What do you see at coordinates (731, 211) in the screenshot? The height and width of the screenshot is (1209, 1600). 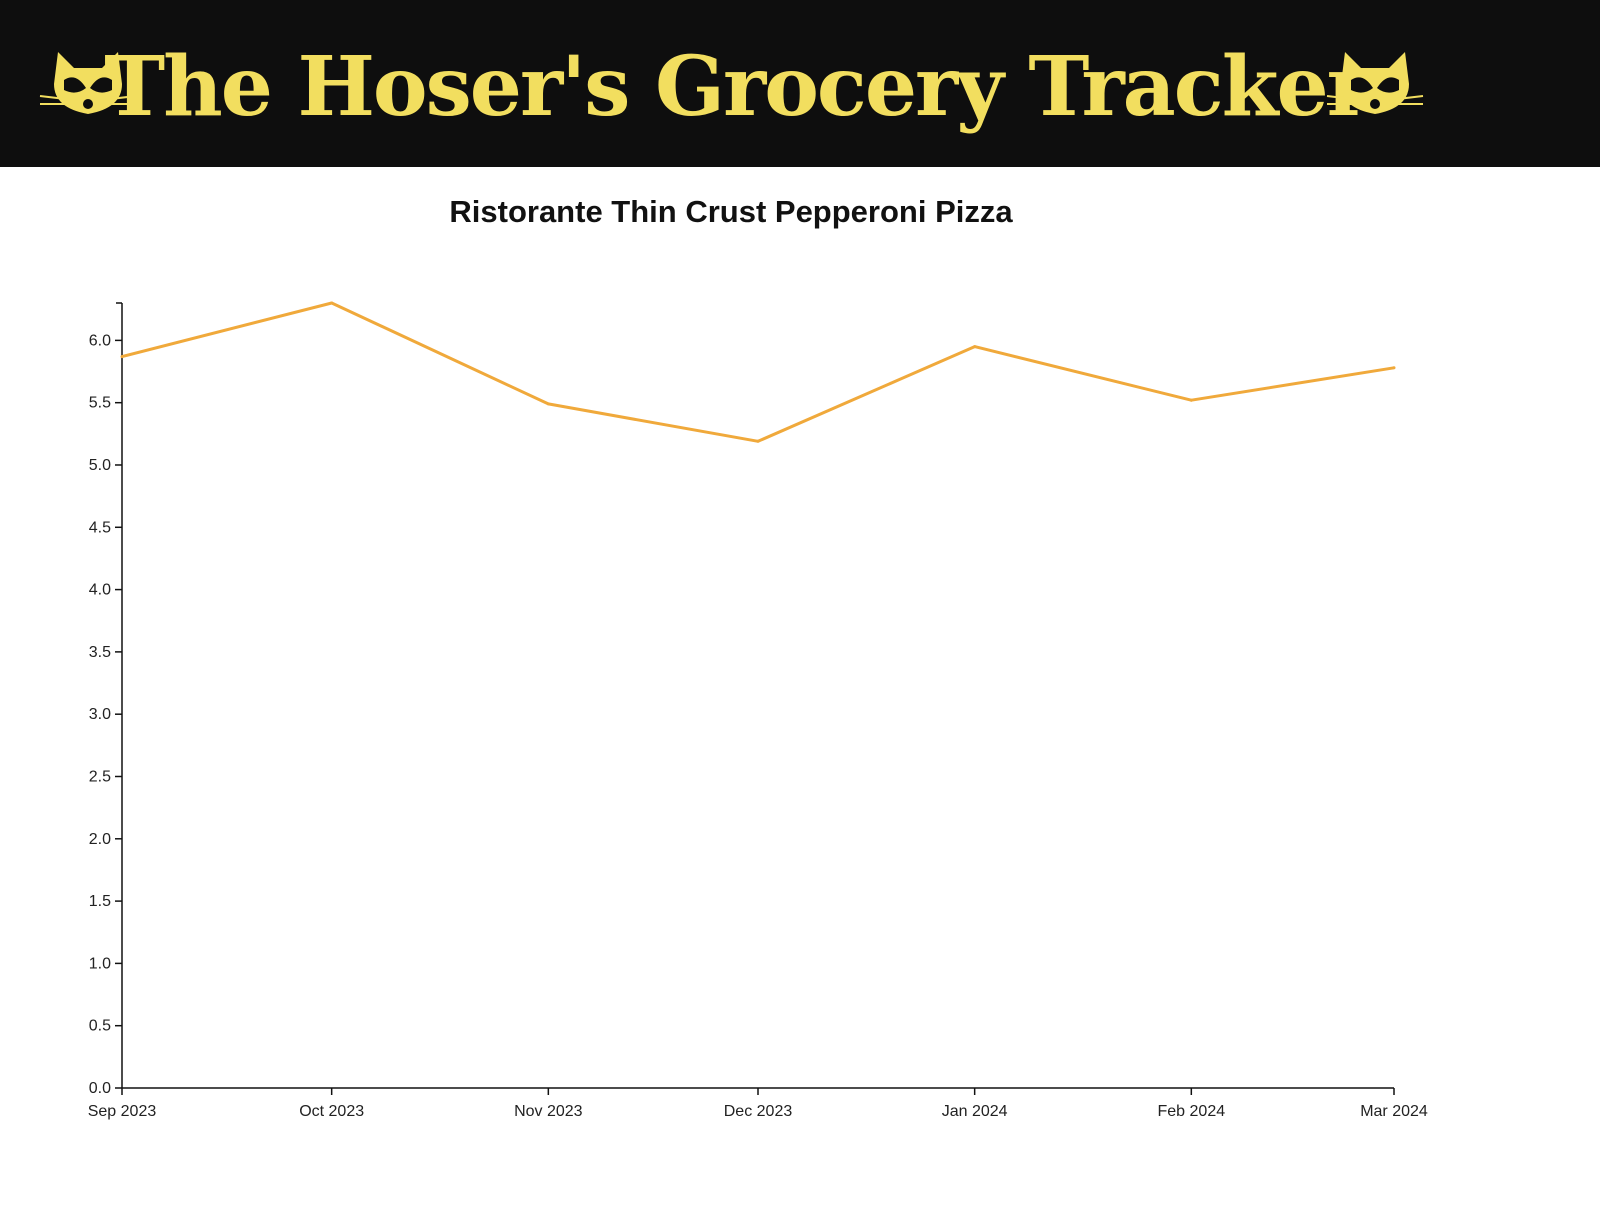 I see `chart-title: Ristorante Thin Crust Pepperoni Pizza` at bounding box center [731, 211].